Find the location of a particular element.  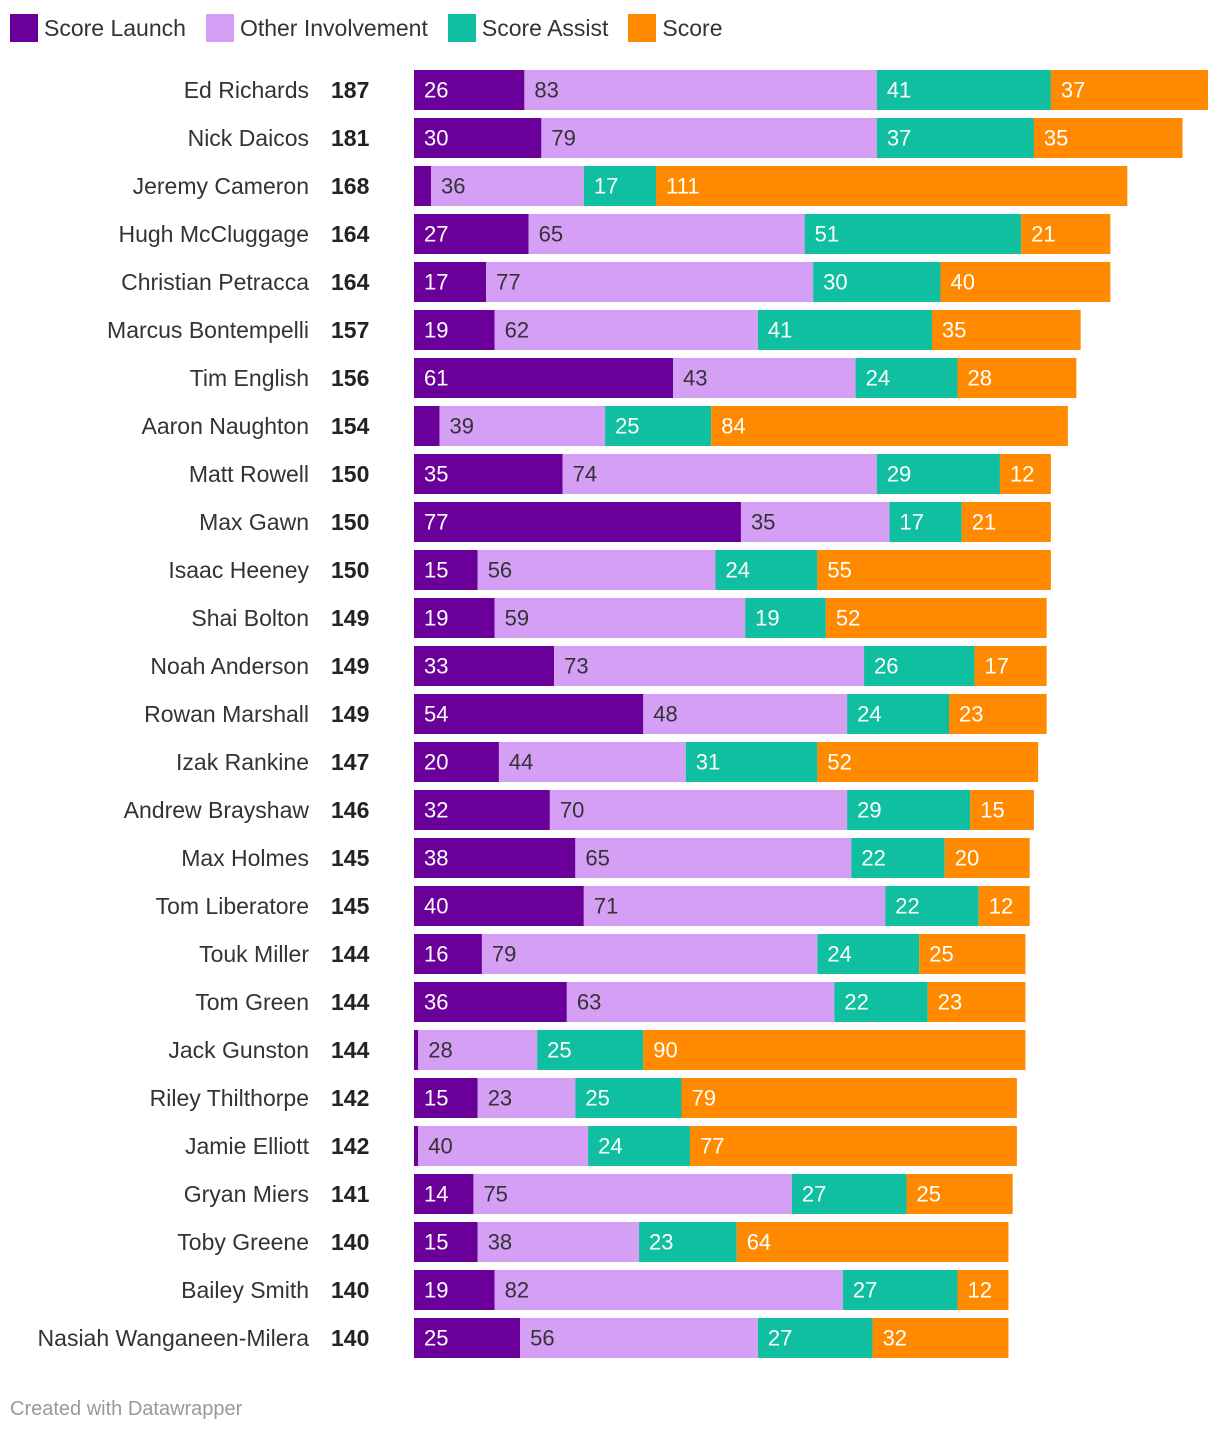

segment-label: 54 is located at coordinates (436, 714).